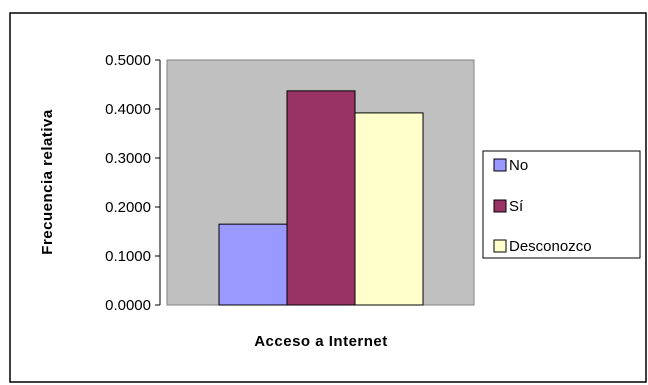  Describe the element at coordinates (542, 206) in the screenshot. I see `legend-group: No Sí Desconozco` at that location.